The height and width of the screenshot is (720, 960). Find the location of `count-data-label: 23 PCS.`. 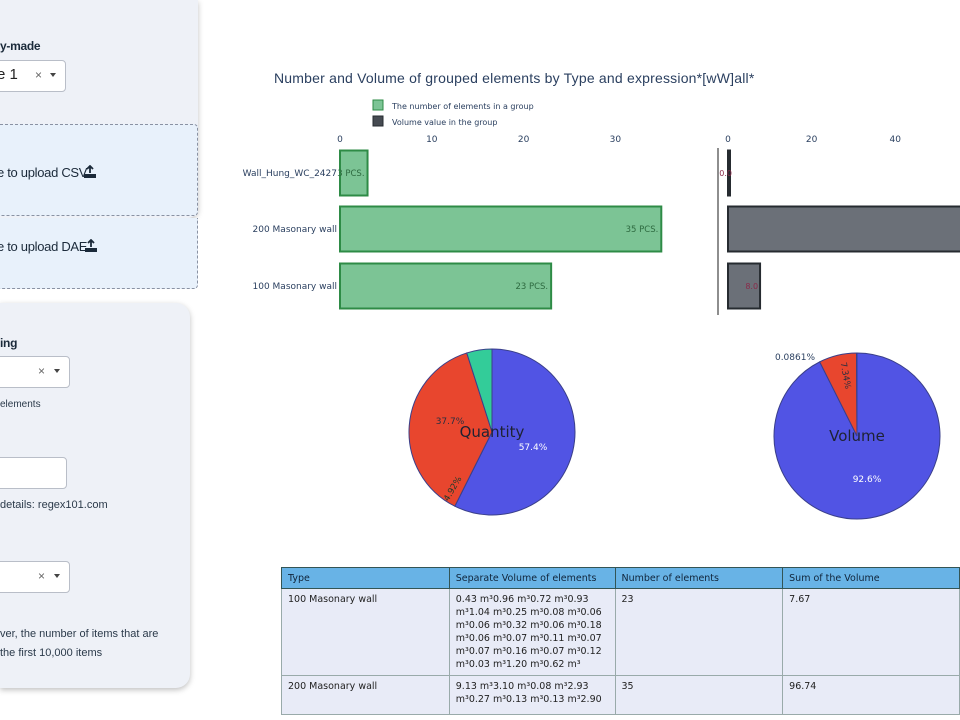

count-data-label: 23 PCS. is located at coordinates (531, 287).